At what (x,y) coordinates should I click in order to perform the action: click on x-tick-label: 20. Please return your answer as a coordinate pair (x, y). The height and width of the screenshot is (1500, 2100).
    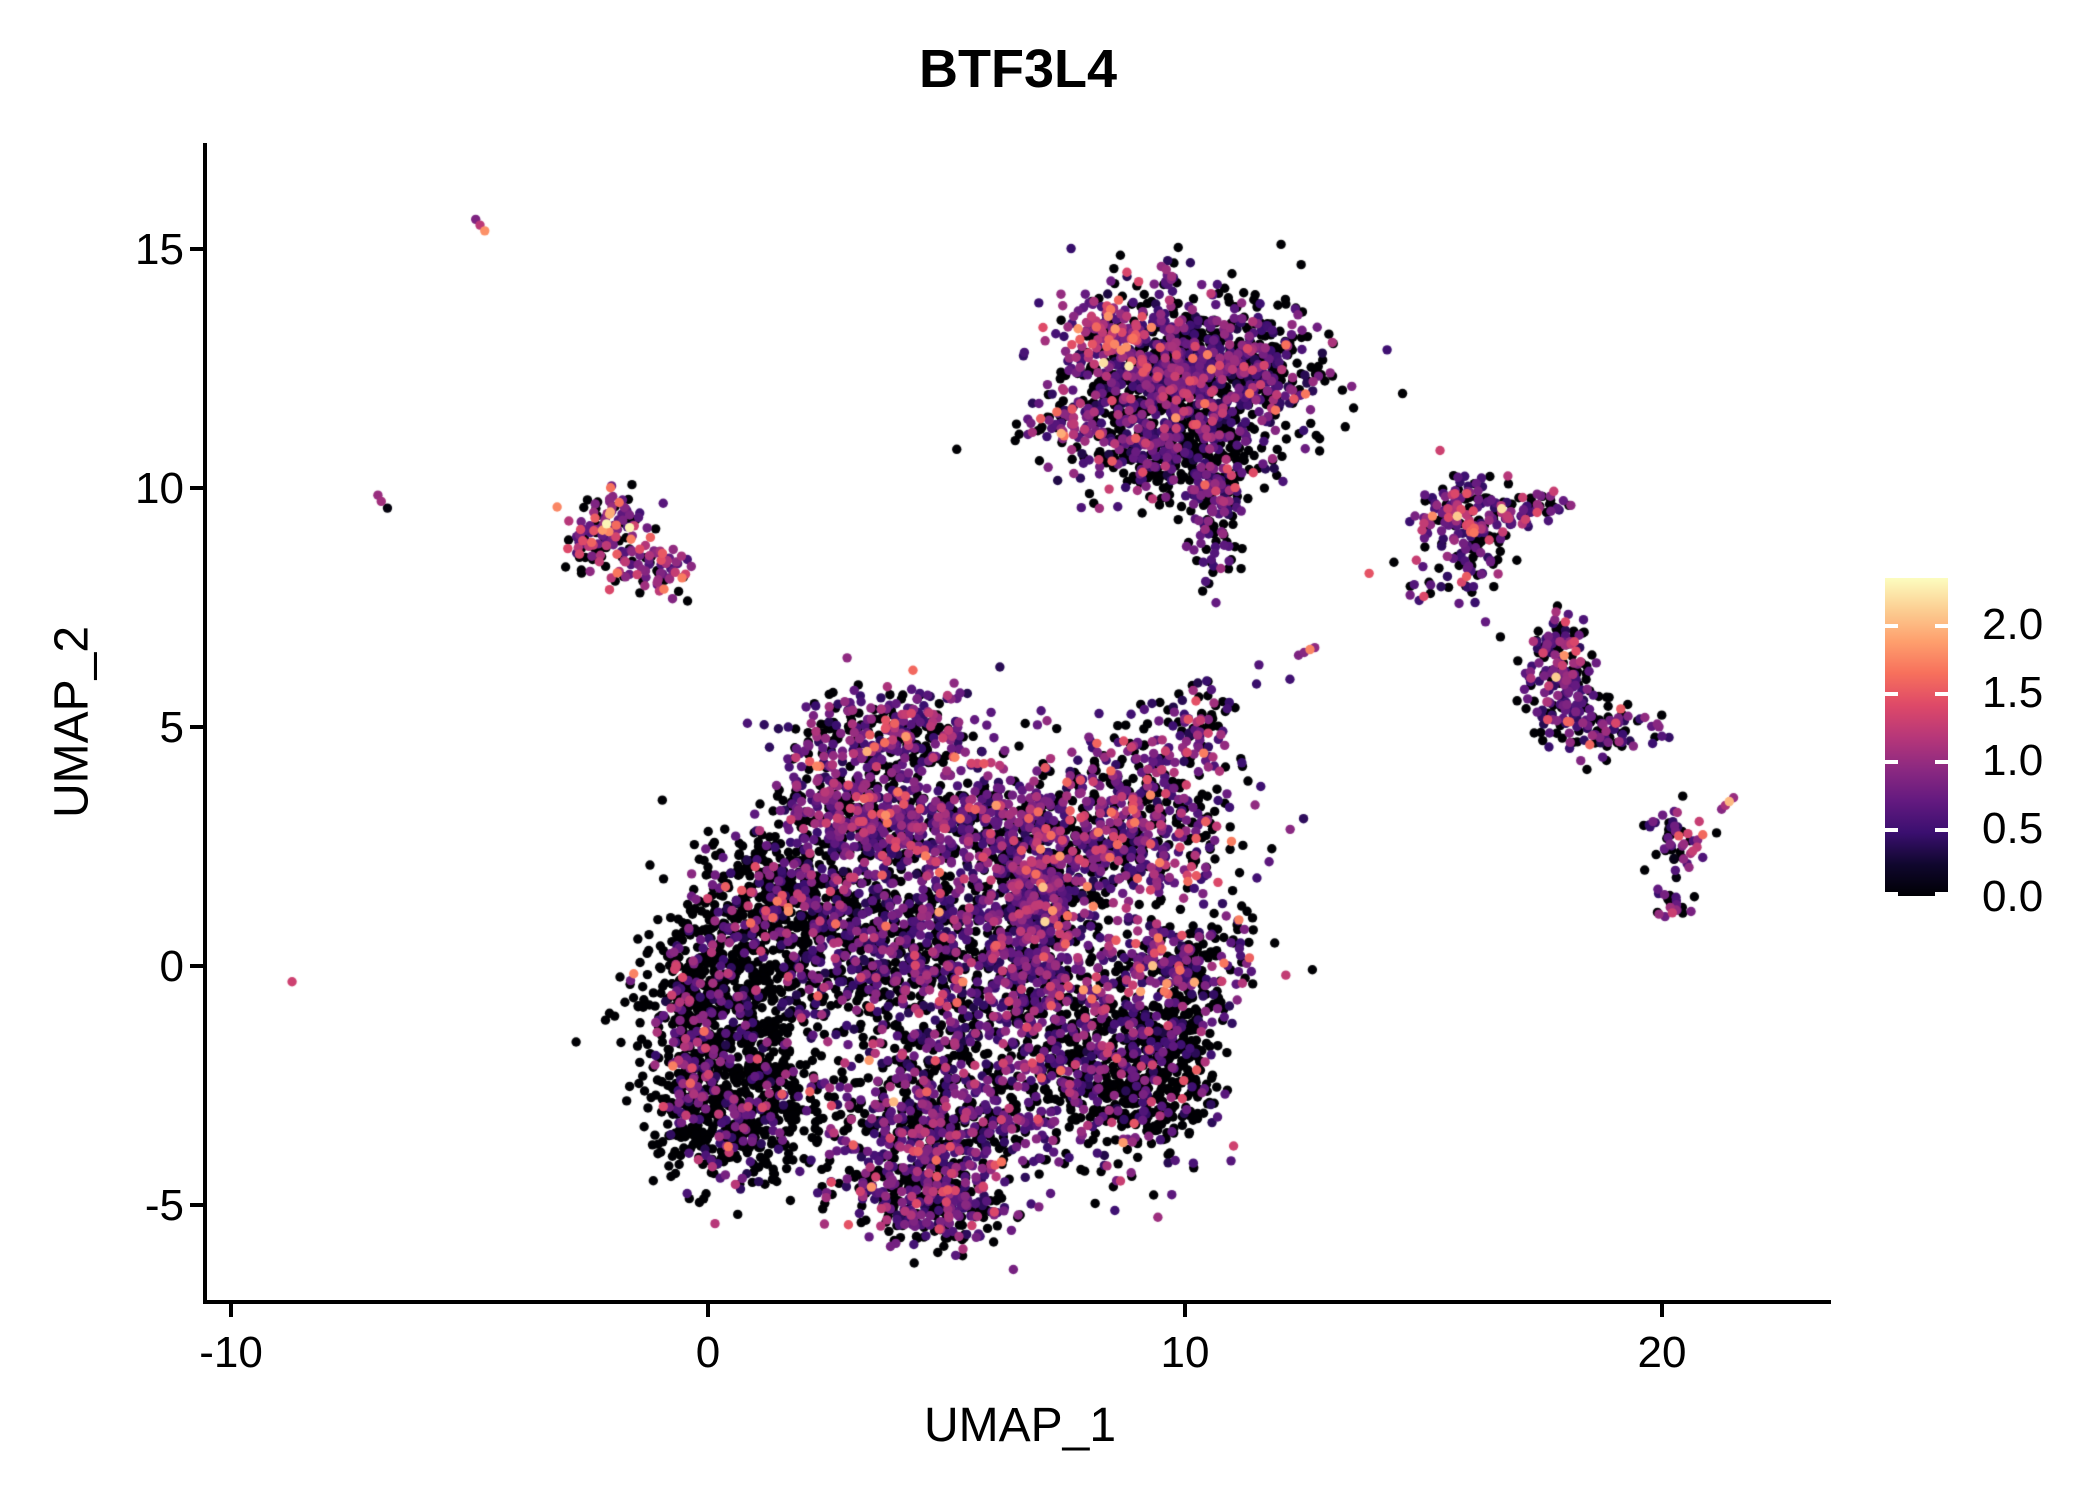
    Looking at the image, I should click on (1662, 1352).